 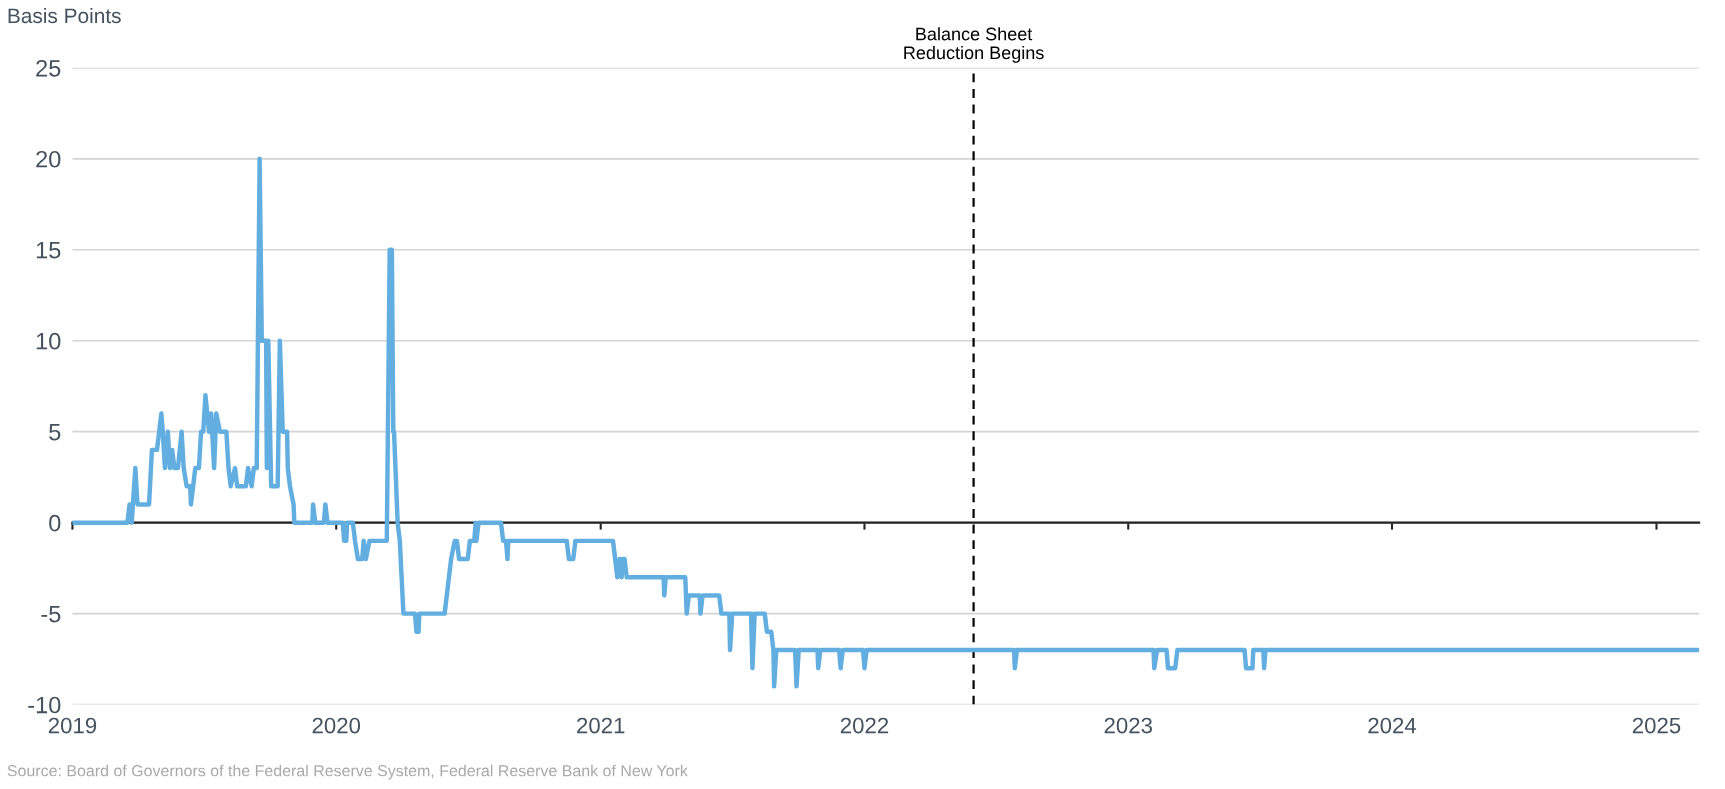 I want to click on y-tick-label: 0, so click(x=55, y=523).